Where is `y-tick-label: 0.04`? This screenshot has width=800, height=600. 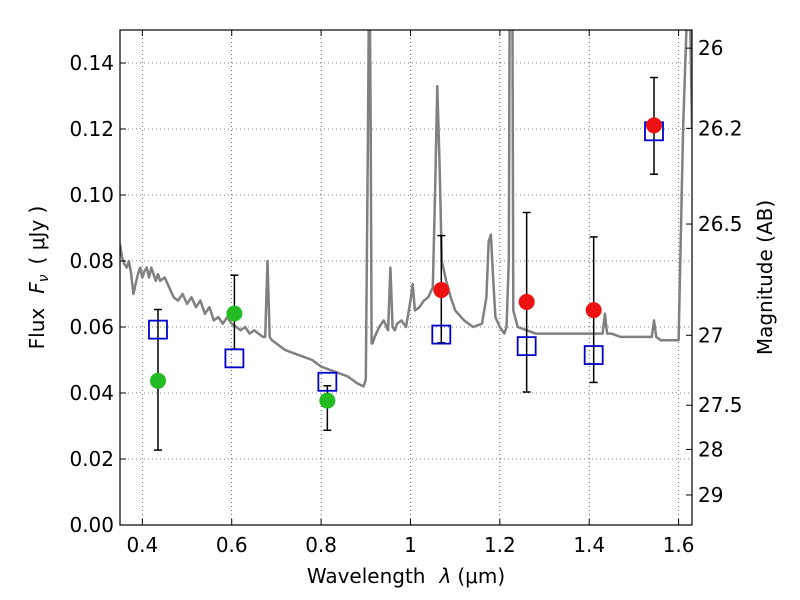
y-tick-label: 0.04 is located at coordinates (91, 393).